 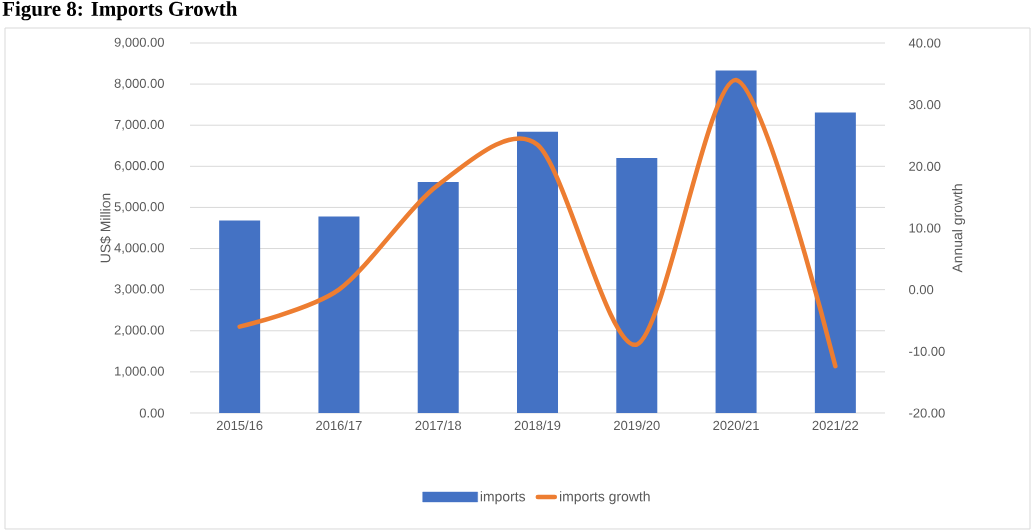 What do you see at coordinates (151, 413) in the screenshot?
I see `y-tick-label: 0.00` at bounding box center [151, 413].